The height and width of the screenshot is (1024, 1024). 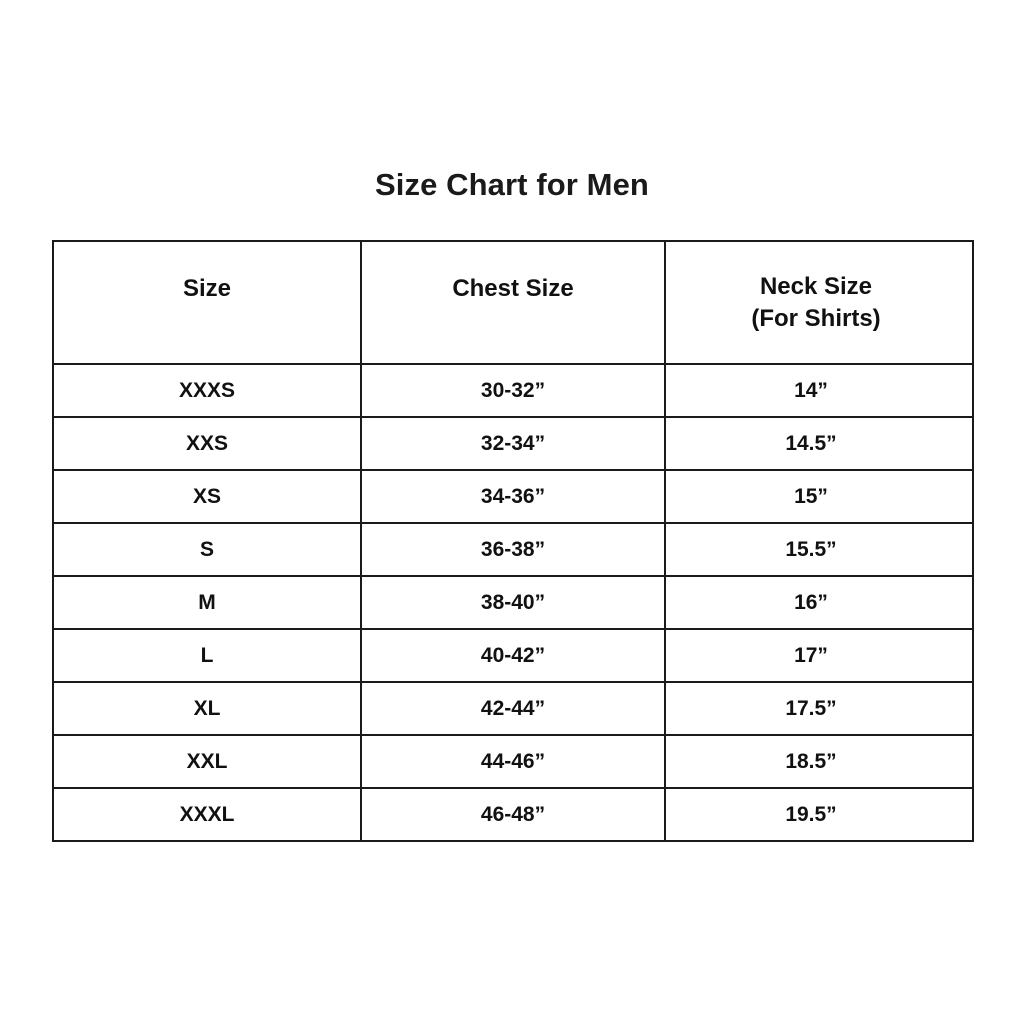 I want to click on cell-neck-size: 17.5”, so click(x=819, y=708).